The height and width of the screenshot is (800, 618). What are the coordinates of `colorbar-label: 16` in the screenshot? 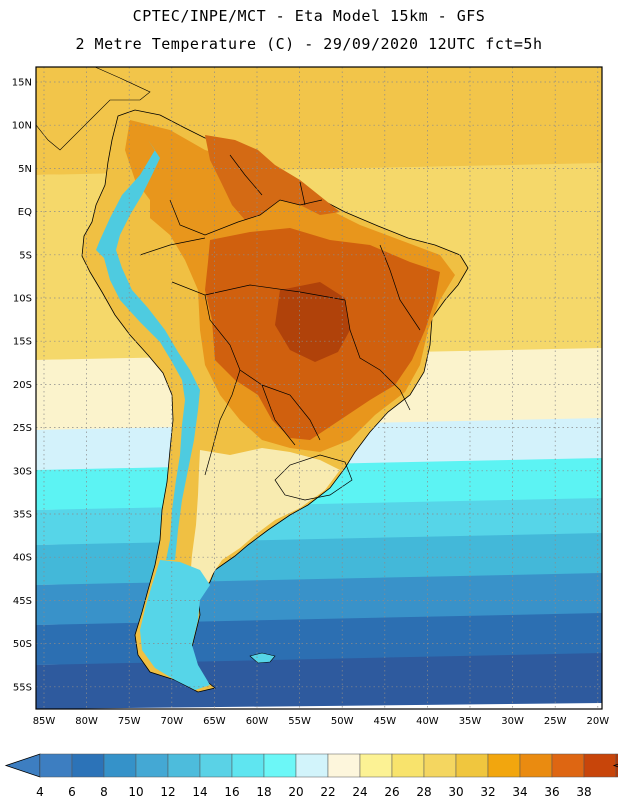 It's located at (231, 792).